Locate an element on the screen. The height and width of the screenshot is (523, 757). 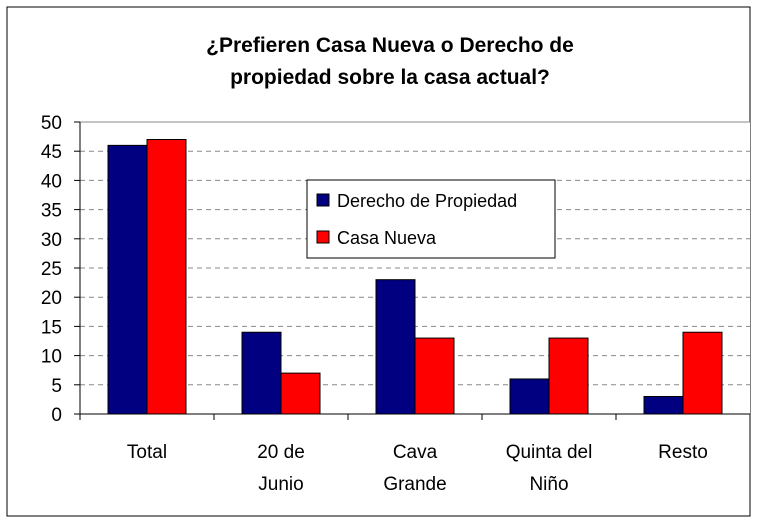
x-tick-label: 20 de Junio is located at coordinates (281, 468).